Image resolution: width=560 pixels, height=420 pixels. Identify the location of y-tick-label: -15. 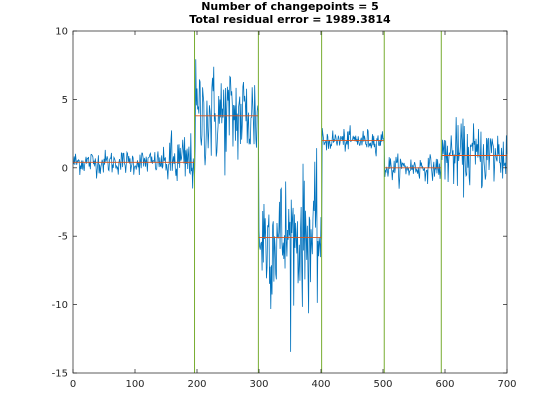
(60, 374).